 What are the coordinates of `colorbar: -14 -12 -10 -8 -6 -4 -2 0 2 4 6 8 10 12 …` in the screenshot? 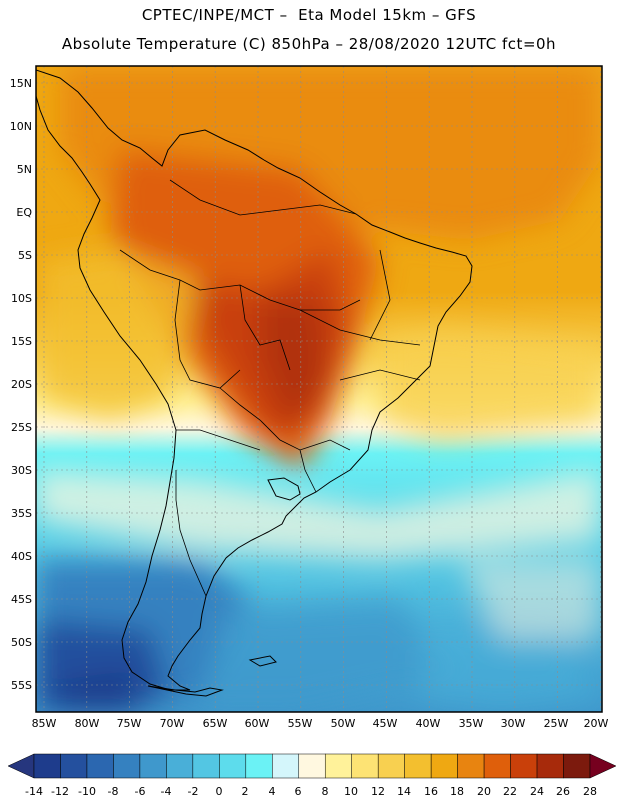 It's located at (312, 775).